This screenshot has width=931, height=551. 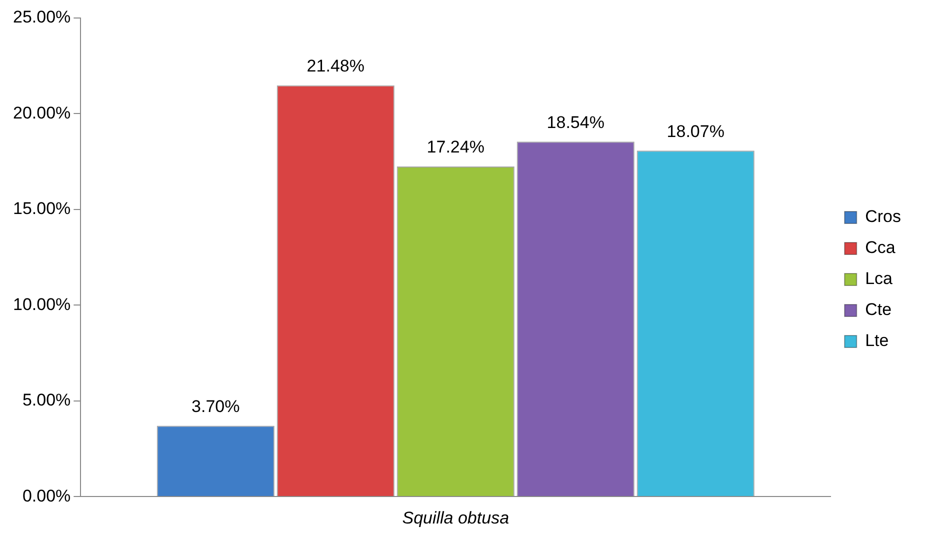 I want to click on data-label: 17.24%, so click(x=455, y=147).